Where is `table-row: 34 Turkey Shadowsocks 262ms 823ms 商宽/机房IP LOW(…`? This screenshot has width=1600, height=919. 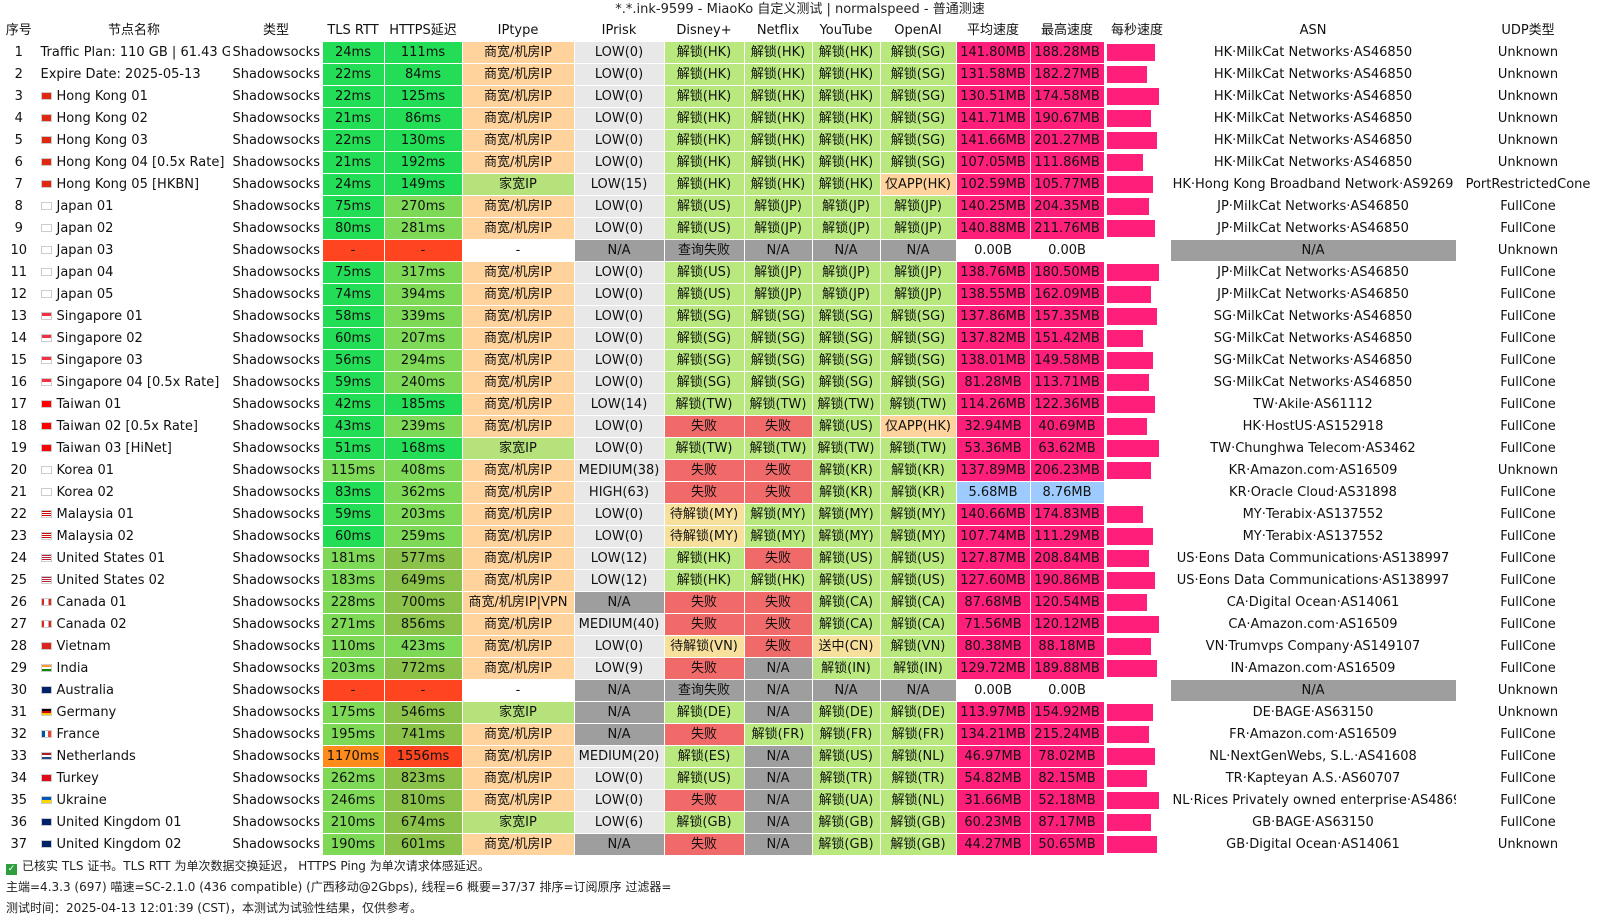 table-row: 34 Turkey Shadowsocks 262ms 823ms 商宽/机房IP LOW(… is located at coordinates (800, 778).